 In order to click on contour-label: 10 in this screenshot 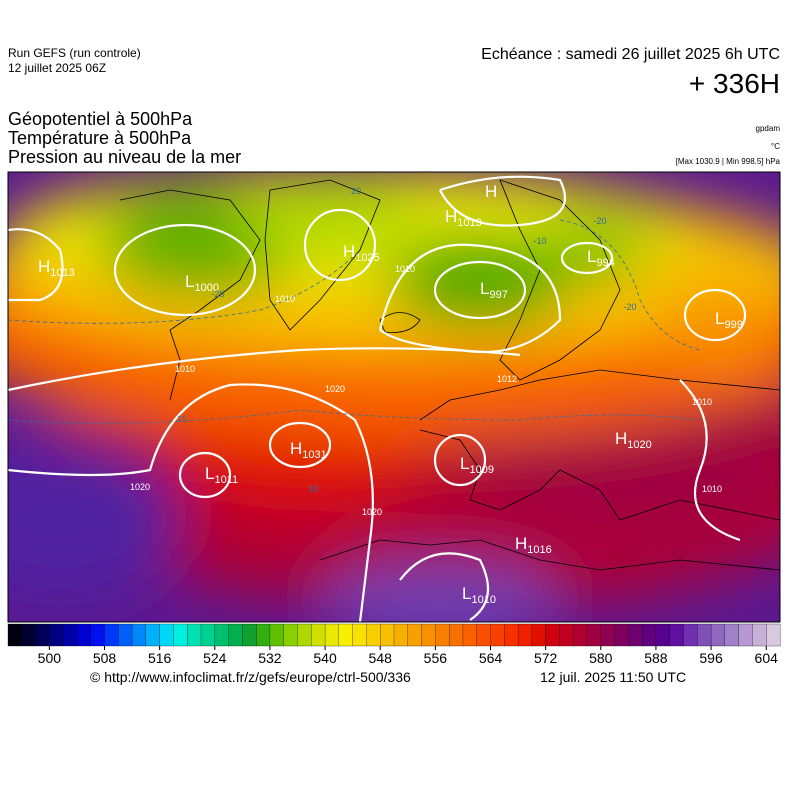, I will do `click(182, 419)`.